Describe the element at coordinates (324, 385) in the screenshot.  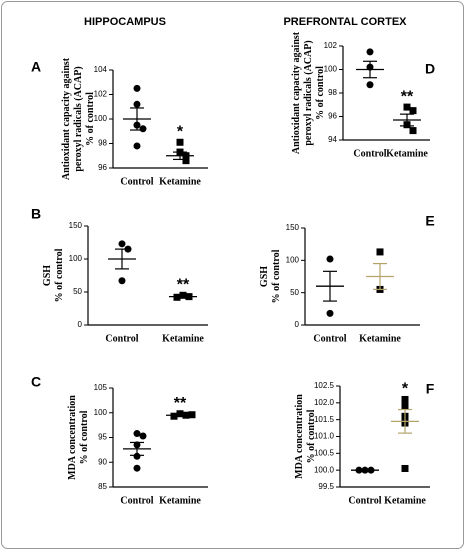
I see `y-tick-label: 102.5` at that location.